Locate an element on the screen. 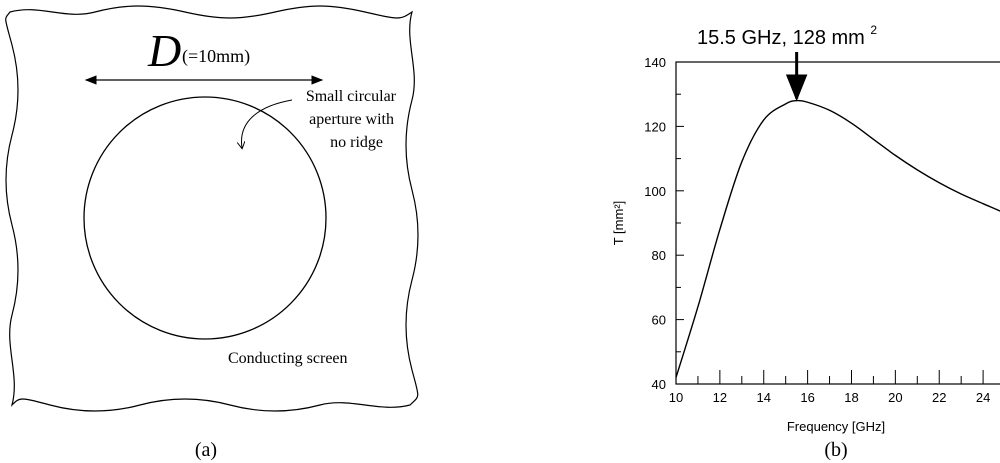 The image size is (1000, 463). circular-aperture is located at coordinates (205, 218).